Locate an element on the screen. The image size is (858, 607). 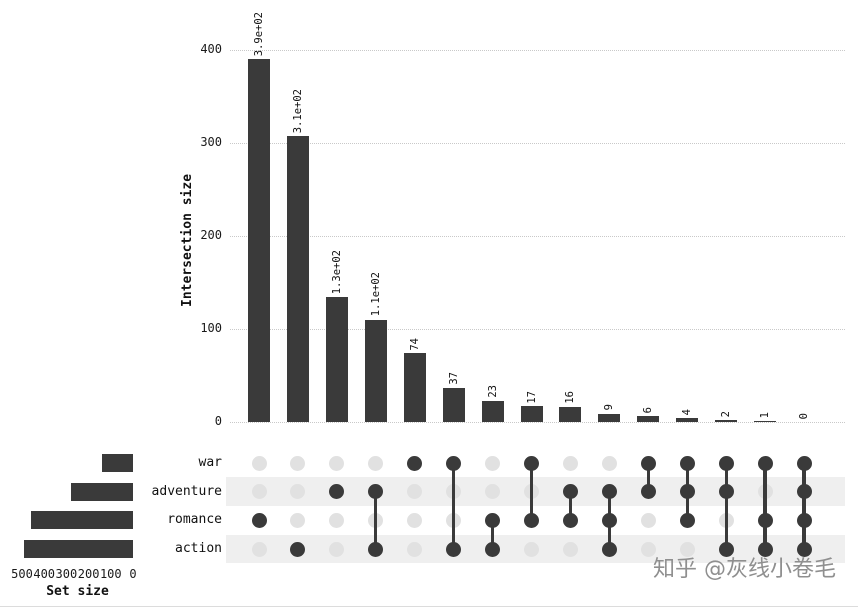
intersection-value-label: 1.1e+02 is located at coordinates (375, 294).